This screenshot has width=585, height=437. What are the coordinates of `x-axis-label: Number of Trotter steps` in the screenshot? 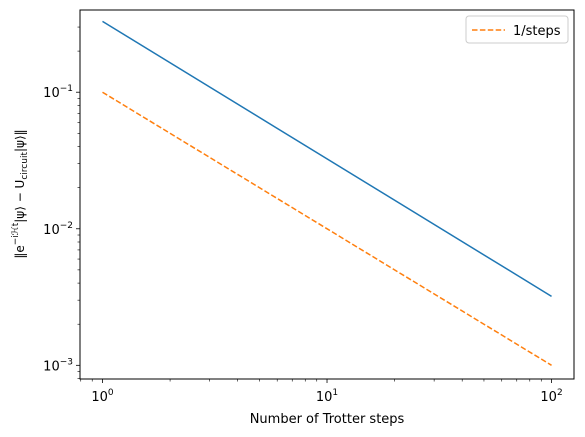 It's located at (327, 419).